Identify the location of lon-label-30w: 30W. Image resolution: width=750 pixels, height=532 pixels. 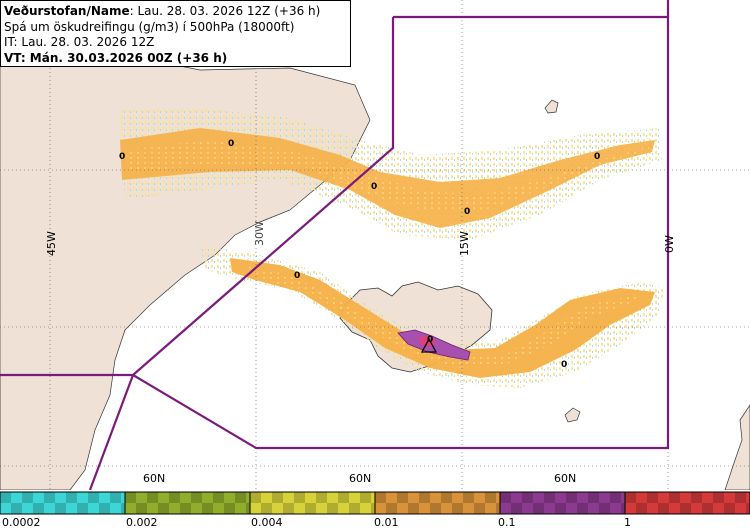
(259, 233).